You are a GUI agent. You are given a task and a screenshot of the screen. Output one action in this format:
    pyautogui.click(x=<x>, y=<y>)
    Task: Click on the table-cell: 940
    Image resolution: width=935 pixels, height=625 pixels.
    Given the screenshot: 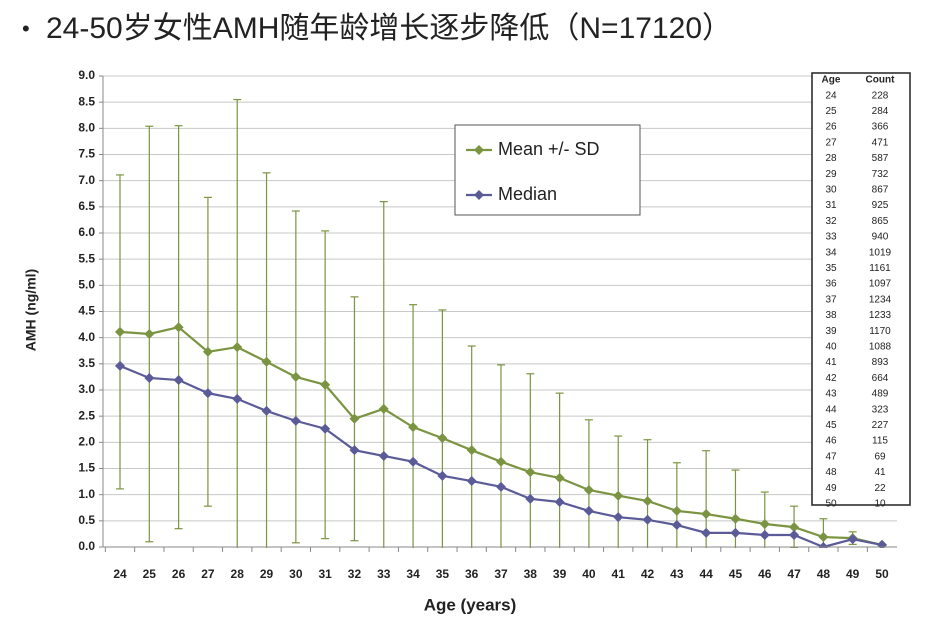 What is the action you would take?
    pyautogui.click(x=880, y=237)
    